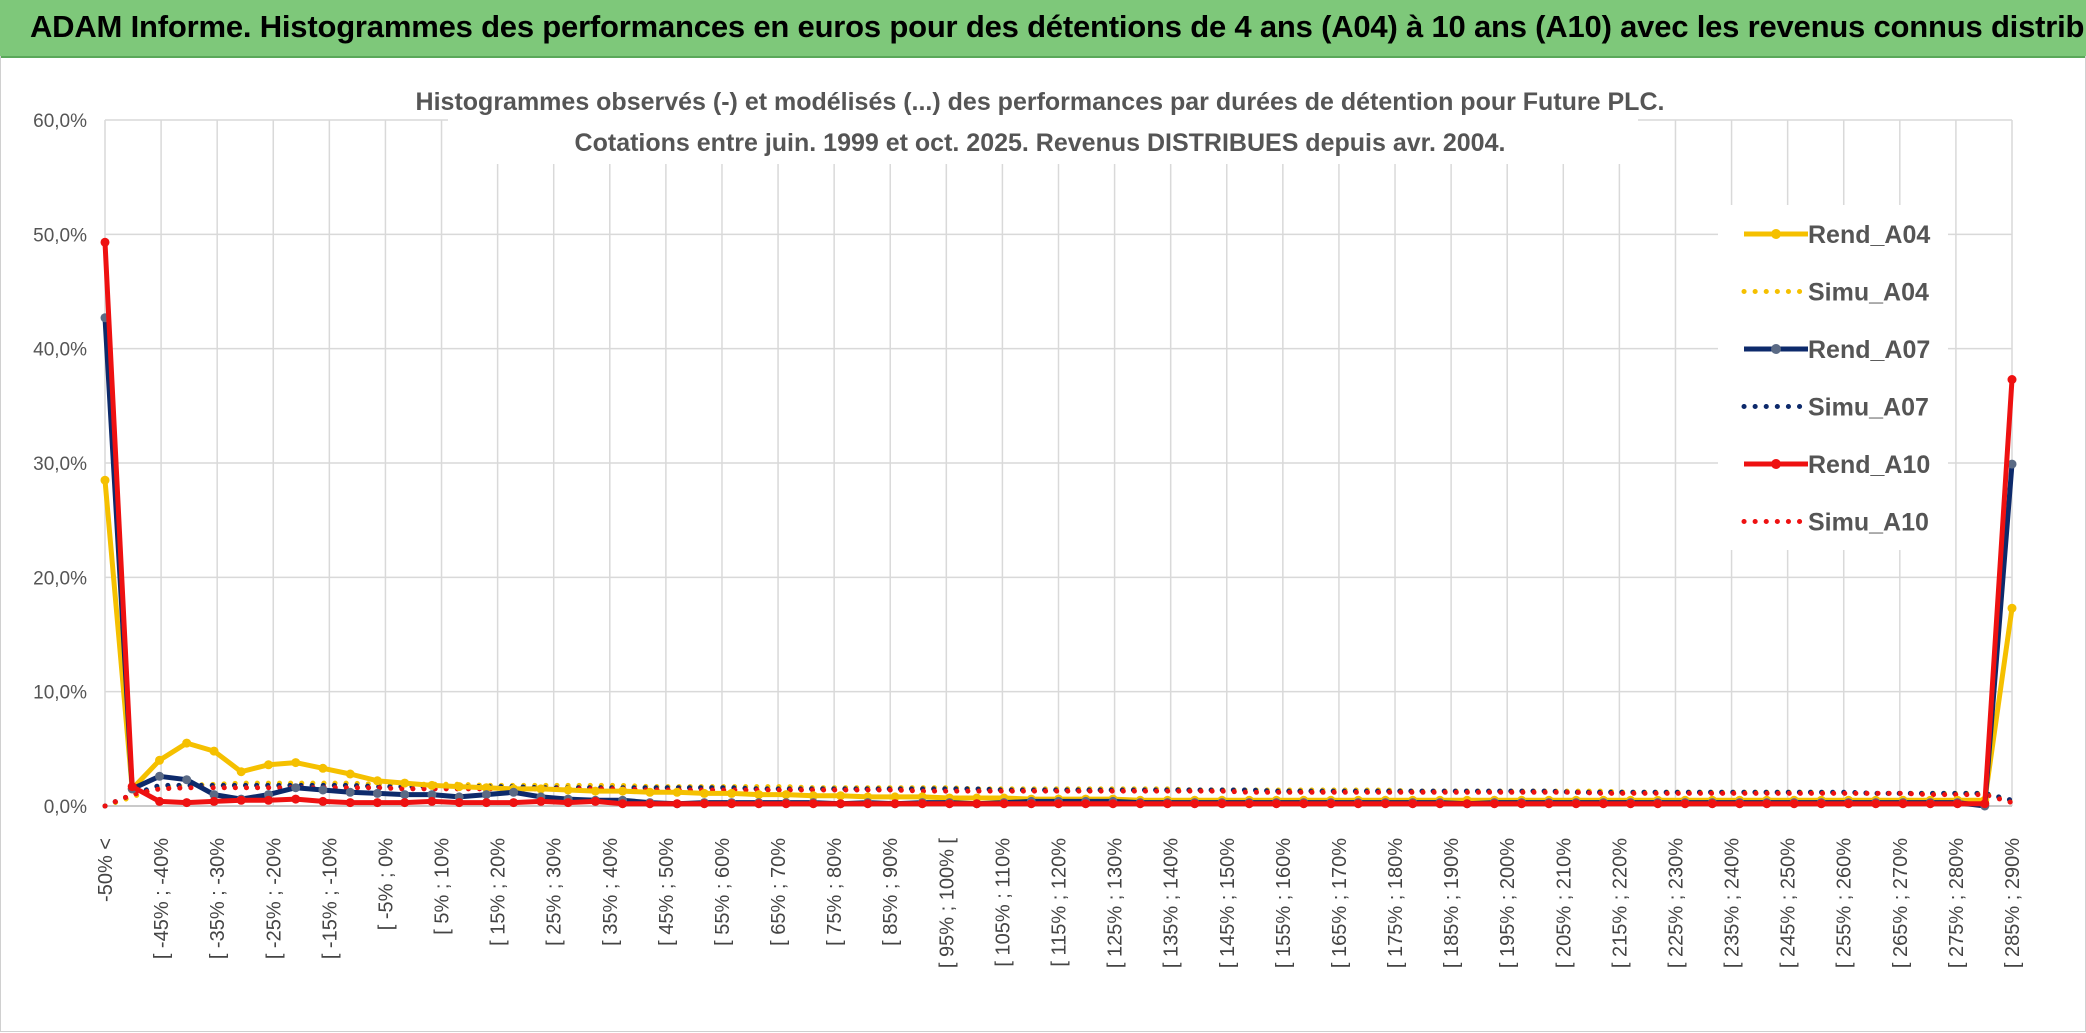 The image size is (2086, 1033). I want to click on legend-label: Rend_A04, so click(1869, 235).